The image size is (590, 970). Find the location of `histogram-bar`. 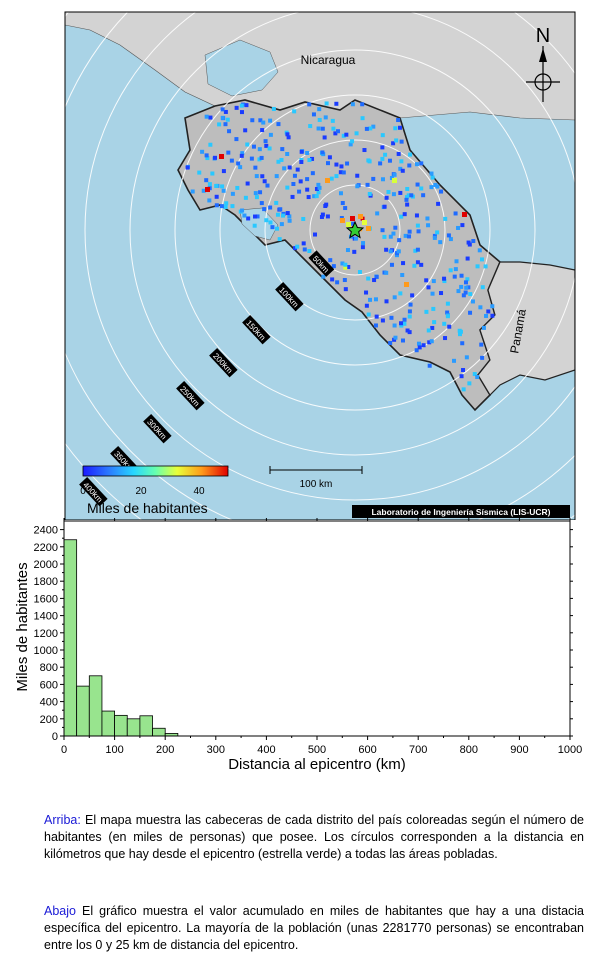

histogram-bar is located at coordinates (159, 732).